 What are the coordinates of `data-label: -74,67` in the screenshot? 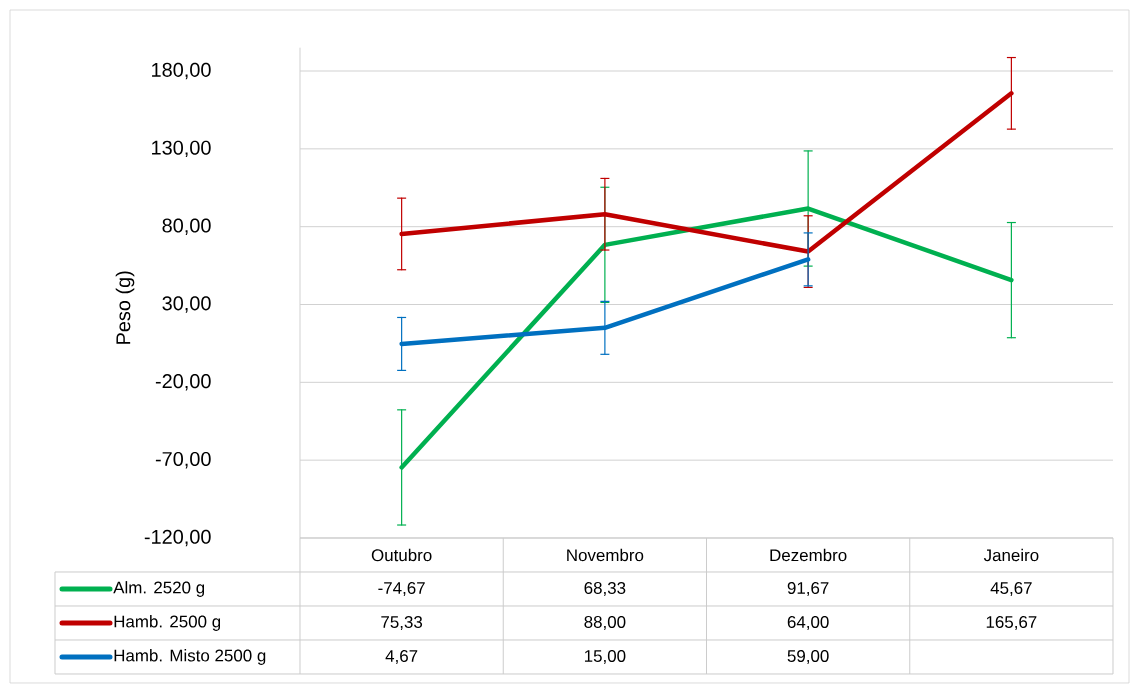 It's located at (401, 588).